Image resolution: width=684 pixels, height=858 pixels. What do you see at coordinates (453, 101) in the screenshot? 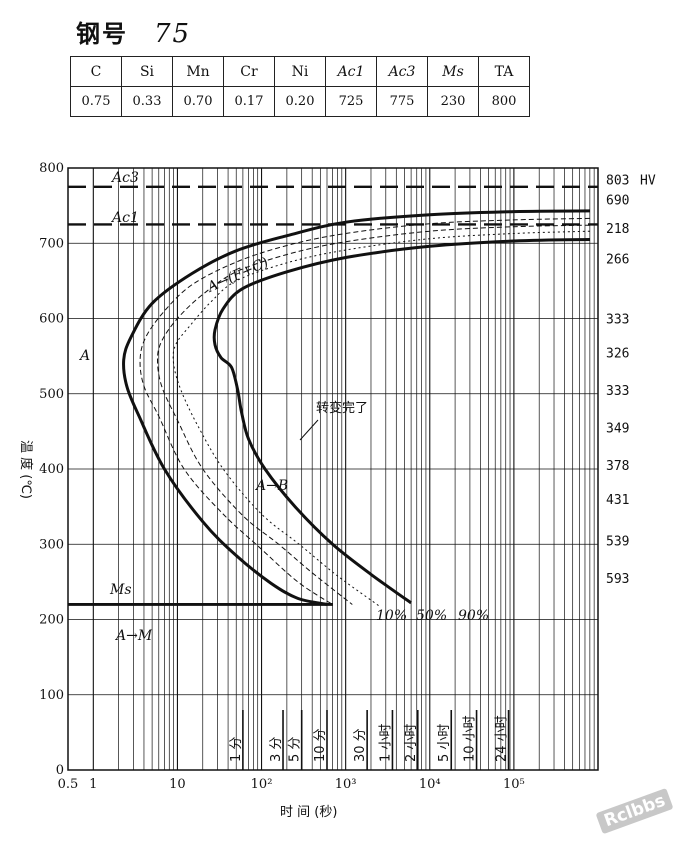
I see `value-cell: 230` at bounding box center [453, 101].